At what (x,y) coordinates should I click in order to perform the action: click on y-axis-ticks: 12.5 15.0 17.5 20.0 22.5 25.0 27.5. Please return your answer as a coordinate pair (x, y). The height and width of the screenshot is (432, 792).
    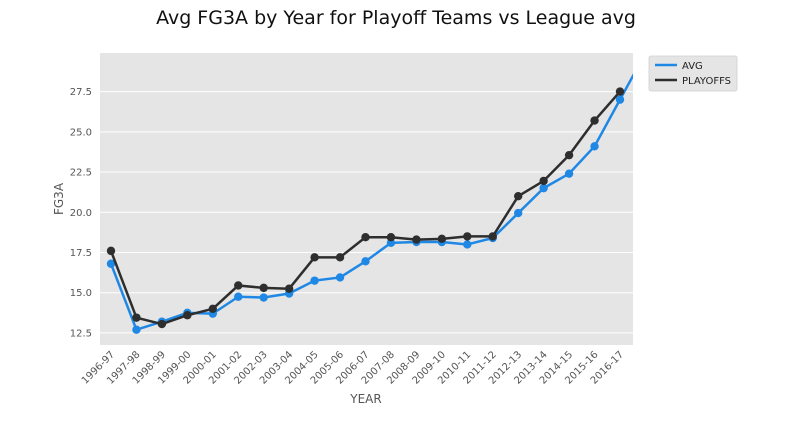
    Looking at the image, I should click on (81, 213).